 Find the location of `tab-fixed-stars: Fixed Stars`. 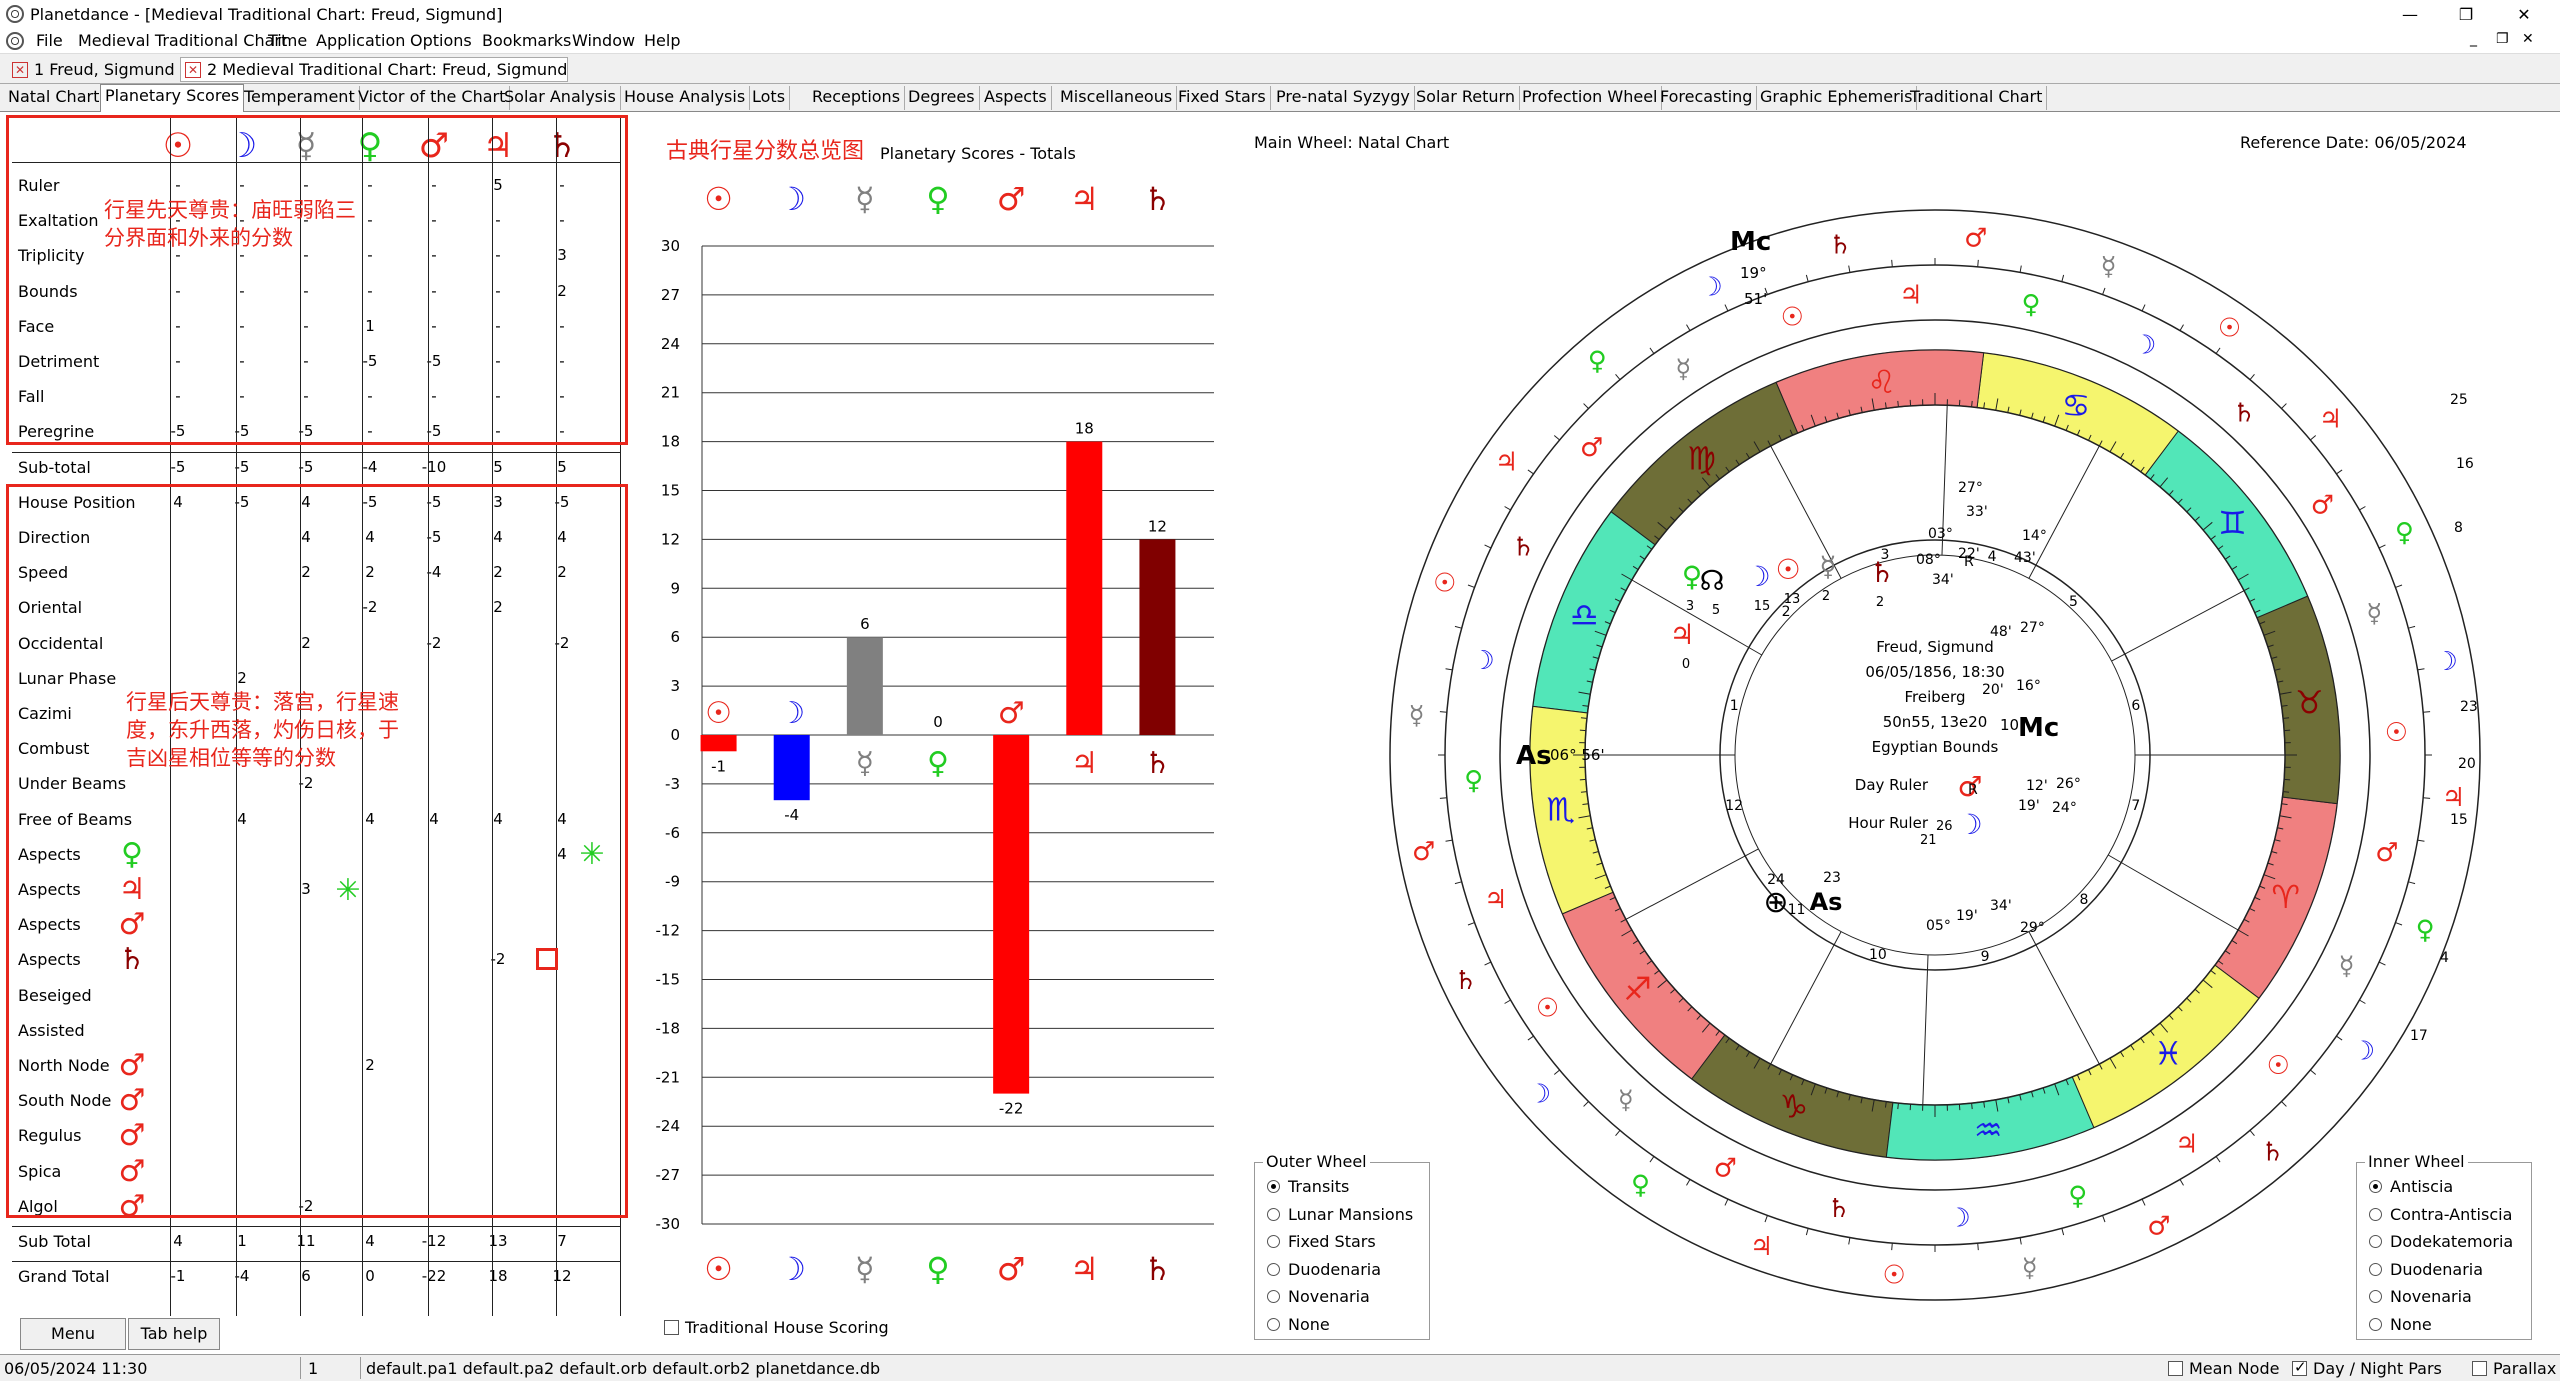

tab-fixed-stars: Fixed Stars is located at coordinates (1222, 98).